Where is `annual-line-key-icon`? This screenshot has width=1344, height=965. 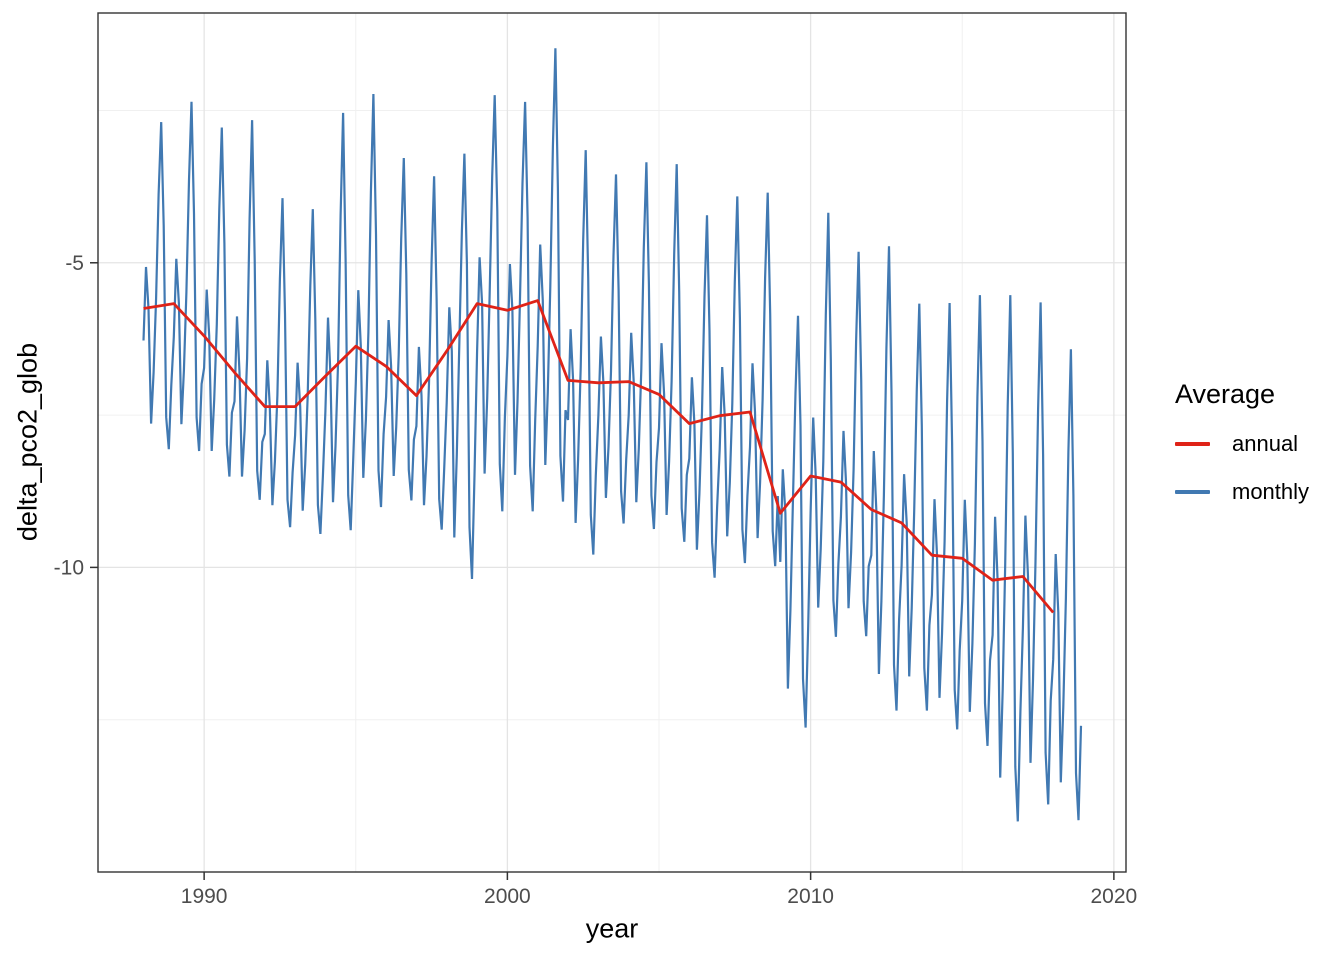 annual-line-key-icon is located at coordinates (1192, 444).